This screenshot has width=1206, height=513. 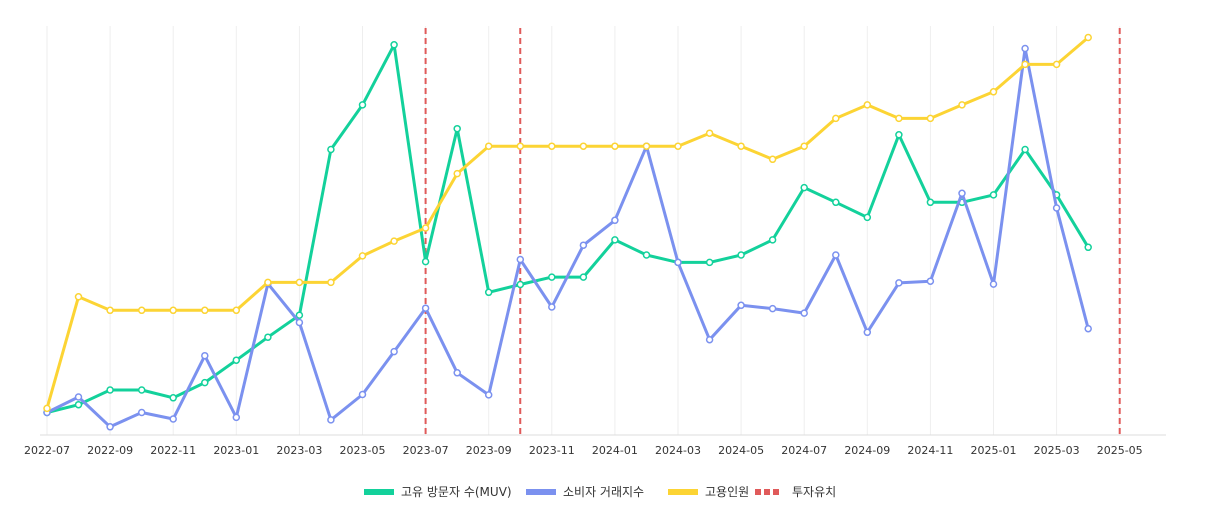 I want to click on legend-item: 고유 방문자 수(MUV), so click(x=438, y=492).